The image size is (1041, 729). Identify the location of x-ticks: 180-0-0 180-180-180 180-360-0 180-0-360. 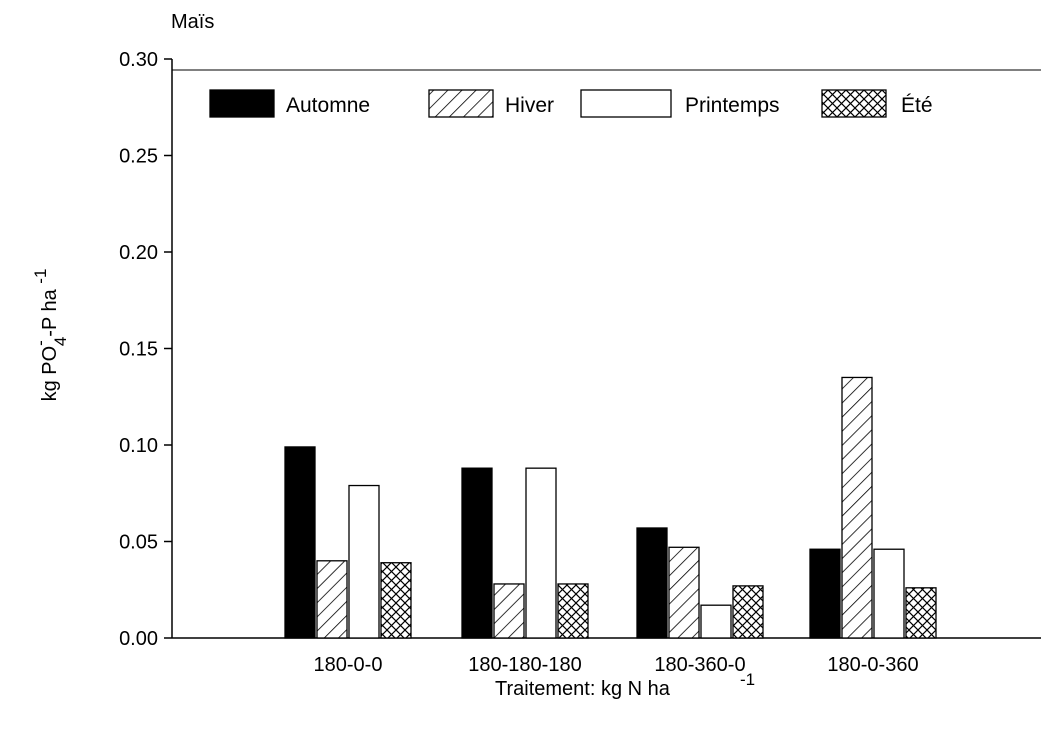
(616, 665).